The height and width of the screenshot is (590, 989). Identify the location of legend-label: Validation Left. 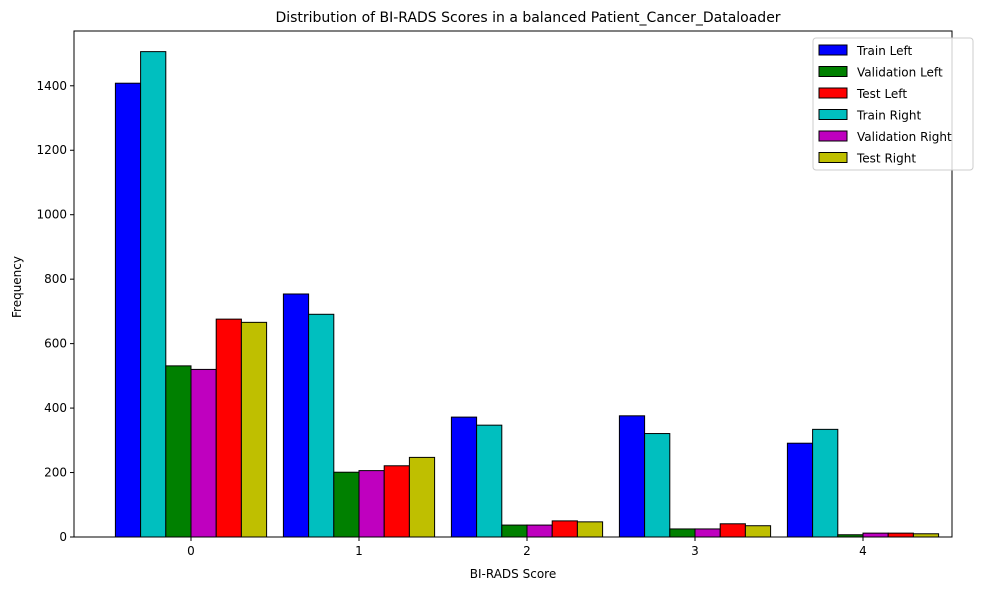
(900, 73).